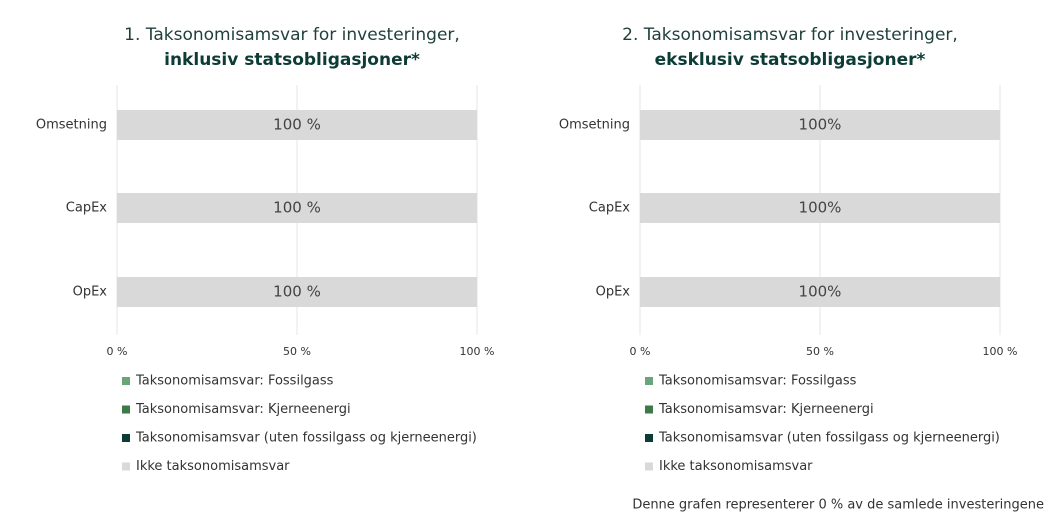  What do you see at coordinates (790, 35) in the screenshot?
I see `chart-title: 2. Taksonomisamsvar for investeringer,` at bounding box center [790, 35].